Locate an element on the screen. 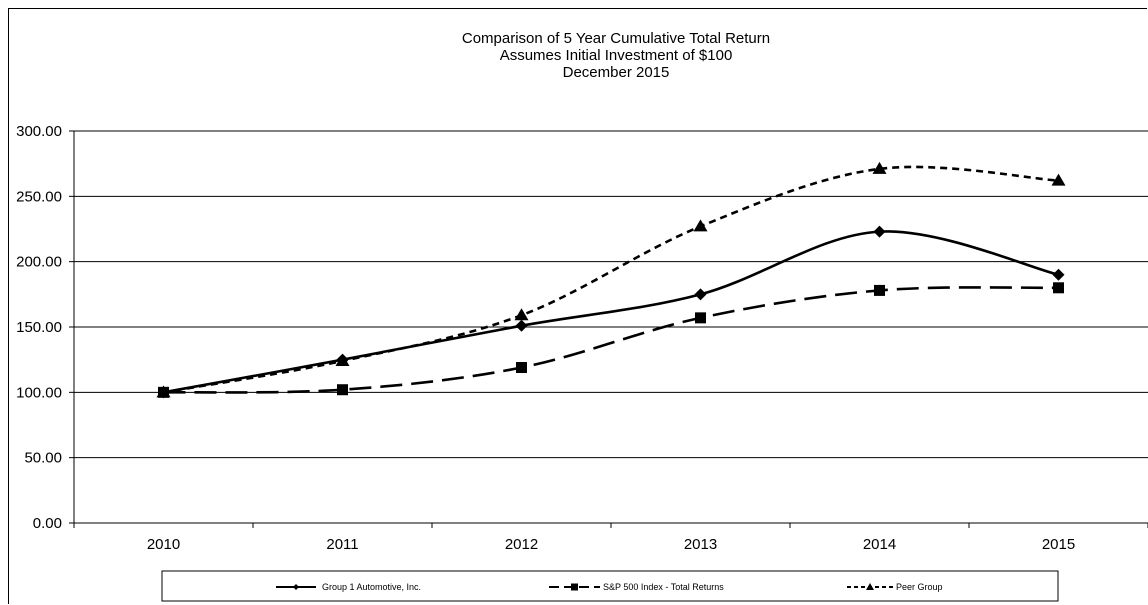 The width and height of the screenshot is (1148, 605). x-tick-label: 2014 is located at coordinates (879, 544).